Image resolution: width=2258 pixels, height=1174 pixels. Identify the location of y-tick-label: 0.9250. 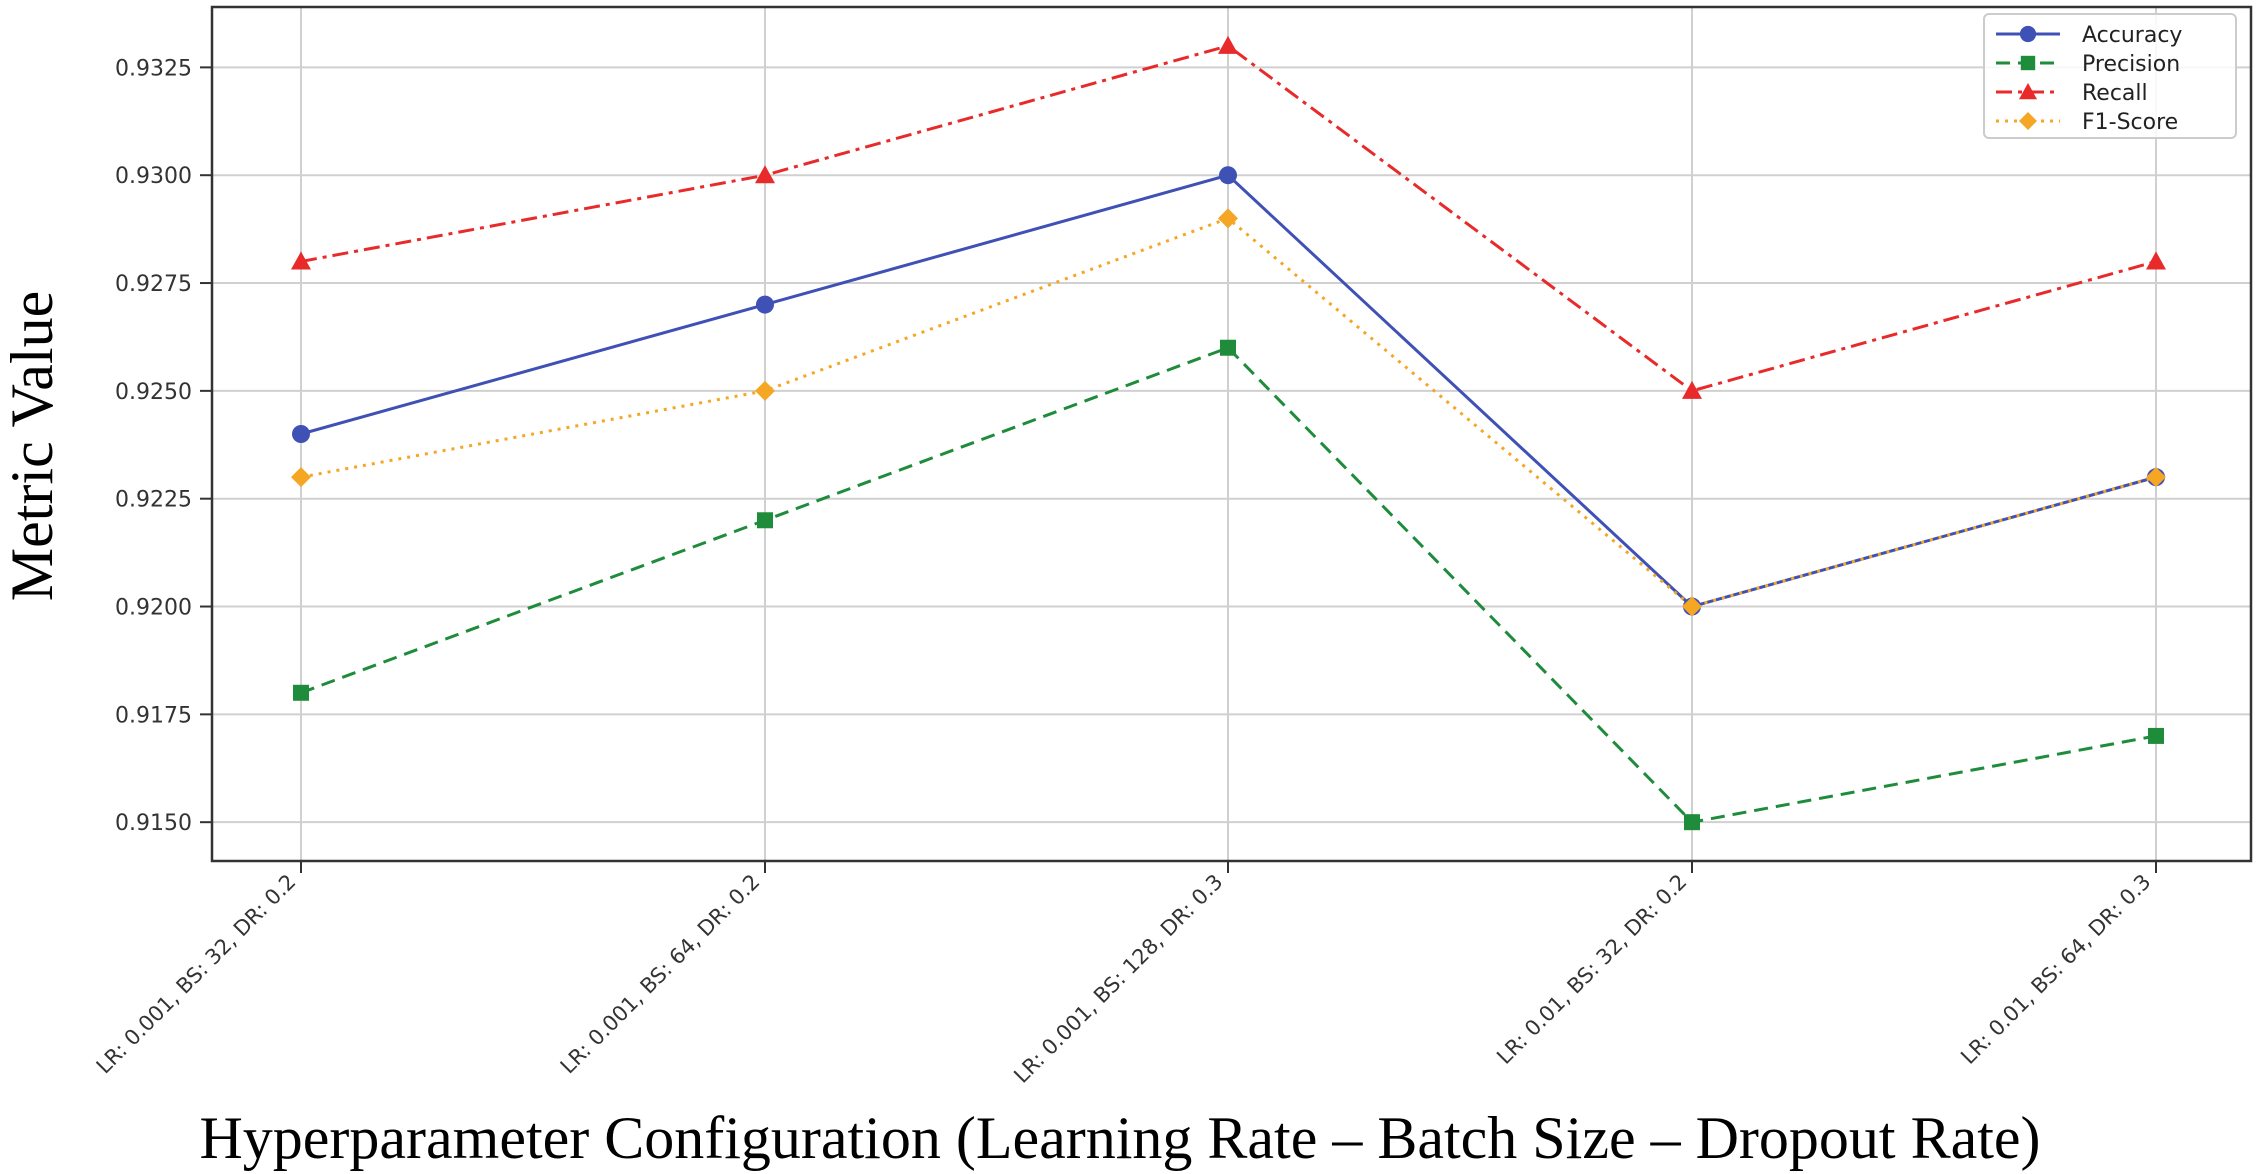
(153, 392).